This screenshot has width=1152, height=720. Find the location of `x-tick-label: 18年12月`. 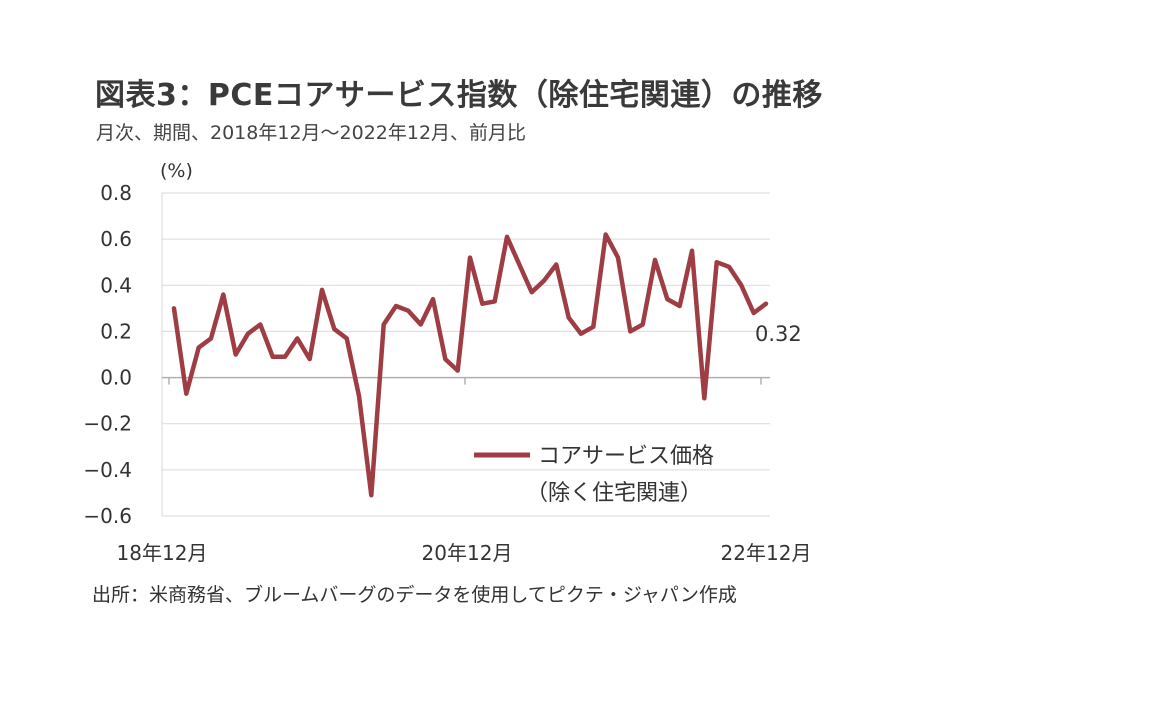

x-tick-label: 18年12月 is located at coordinates (162, 553).